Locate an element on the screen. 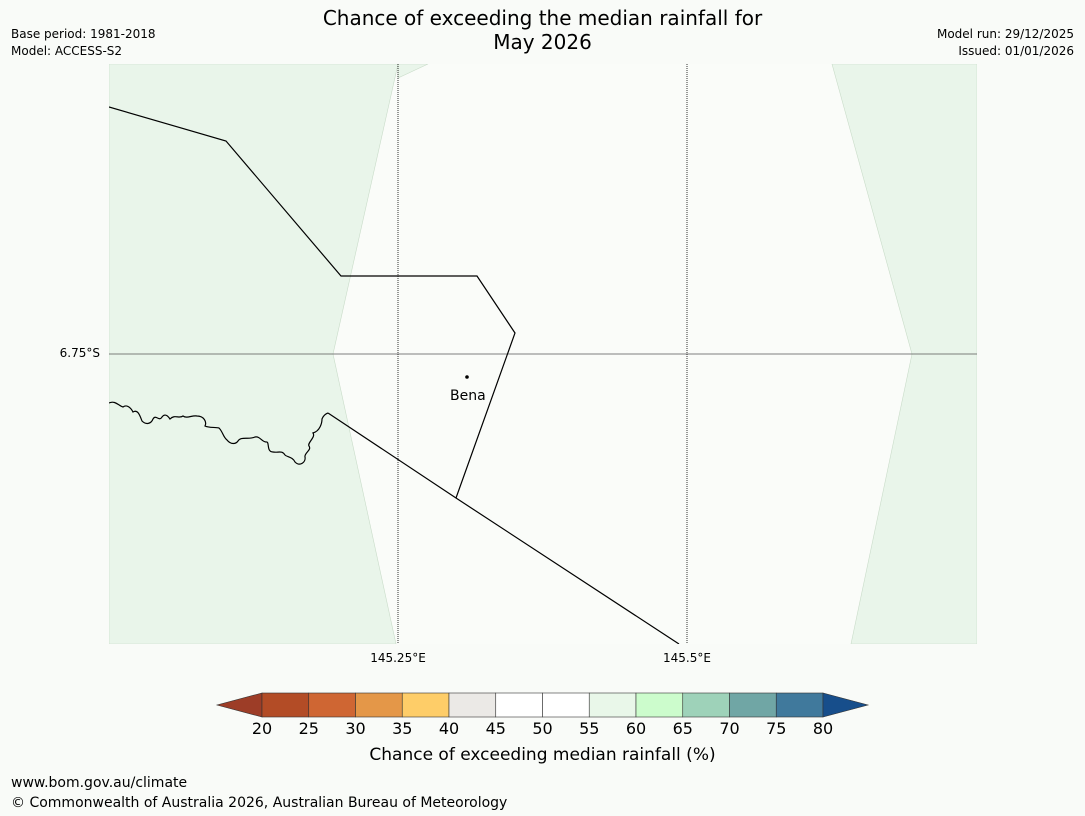  lon-label-145-25e: 145.25°E is located at coordinates (398, 658).